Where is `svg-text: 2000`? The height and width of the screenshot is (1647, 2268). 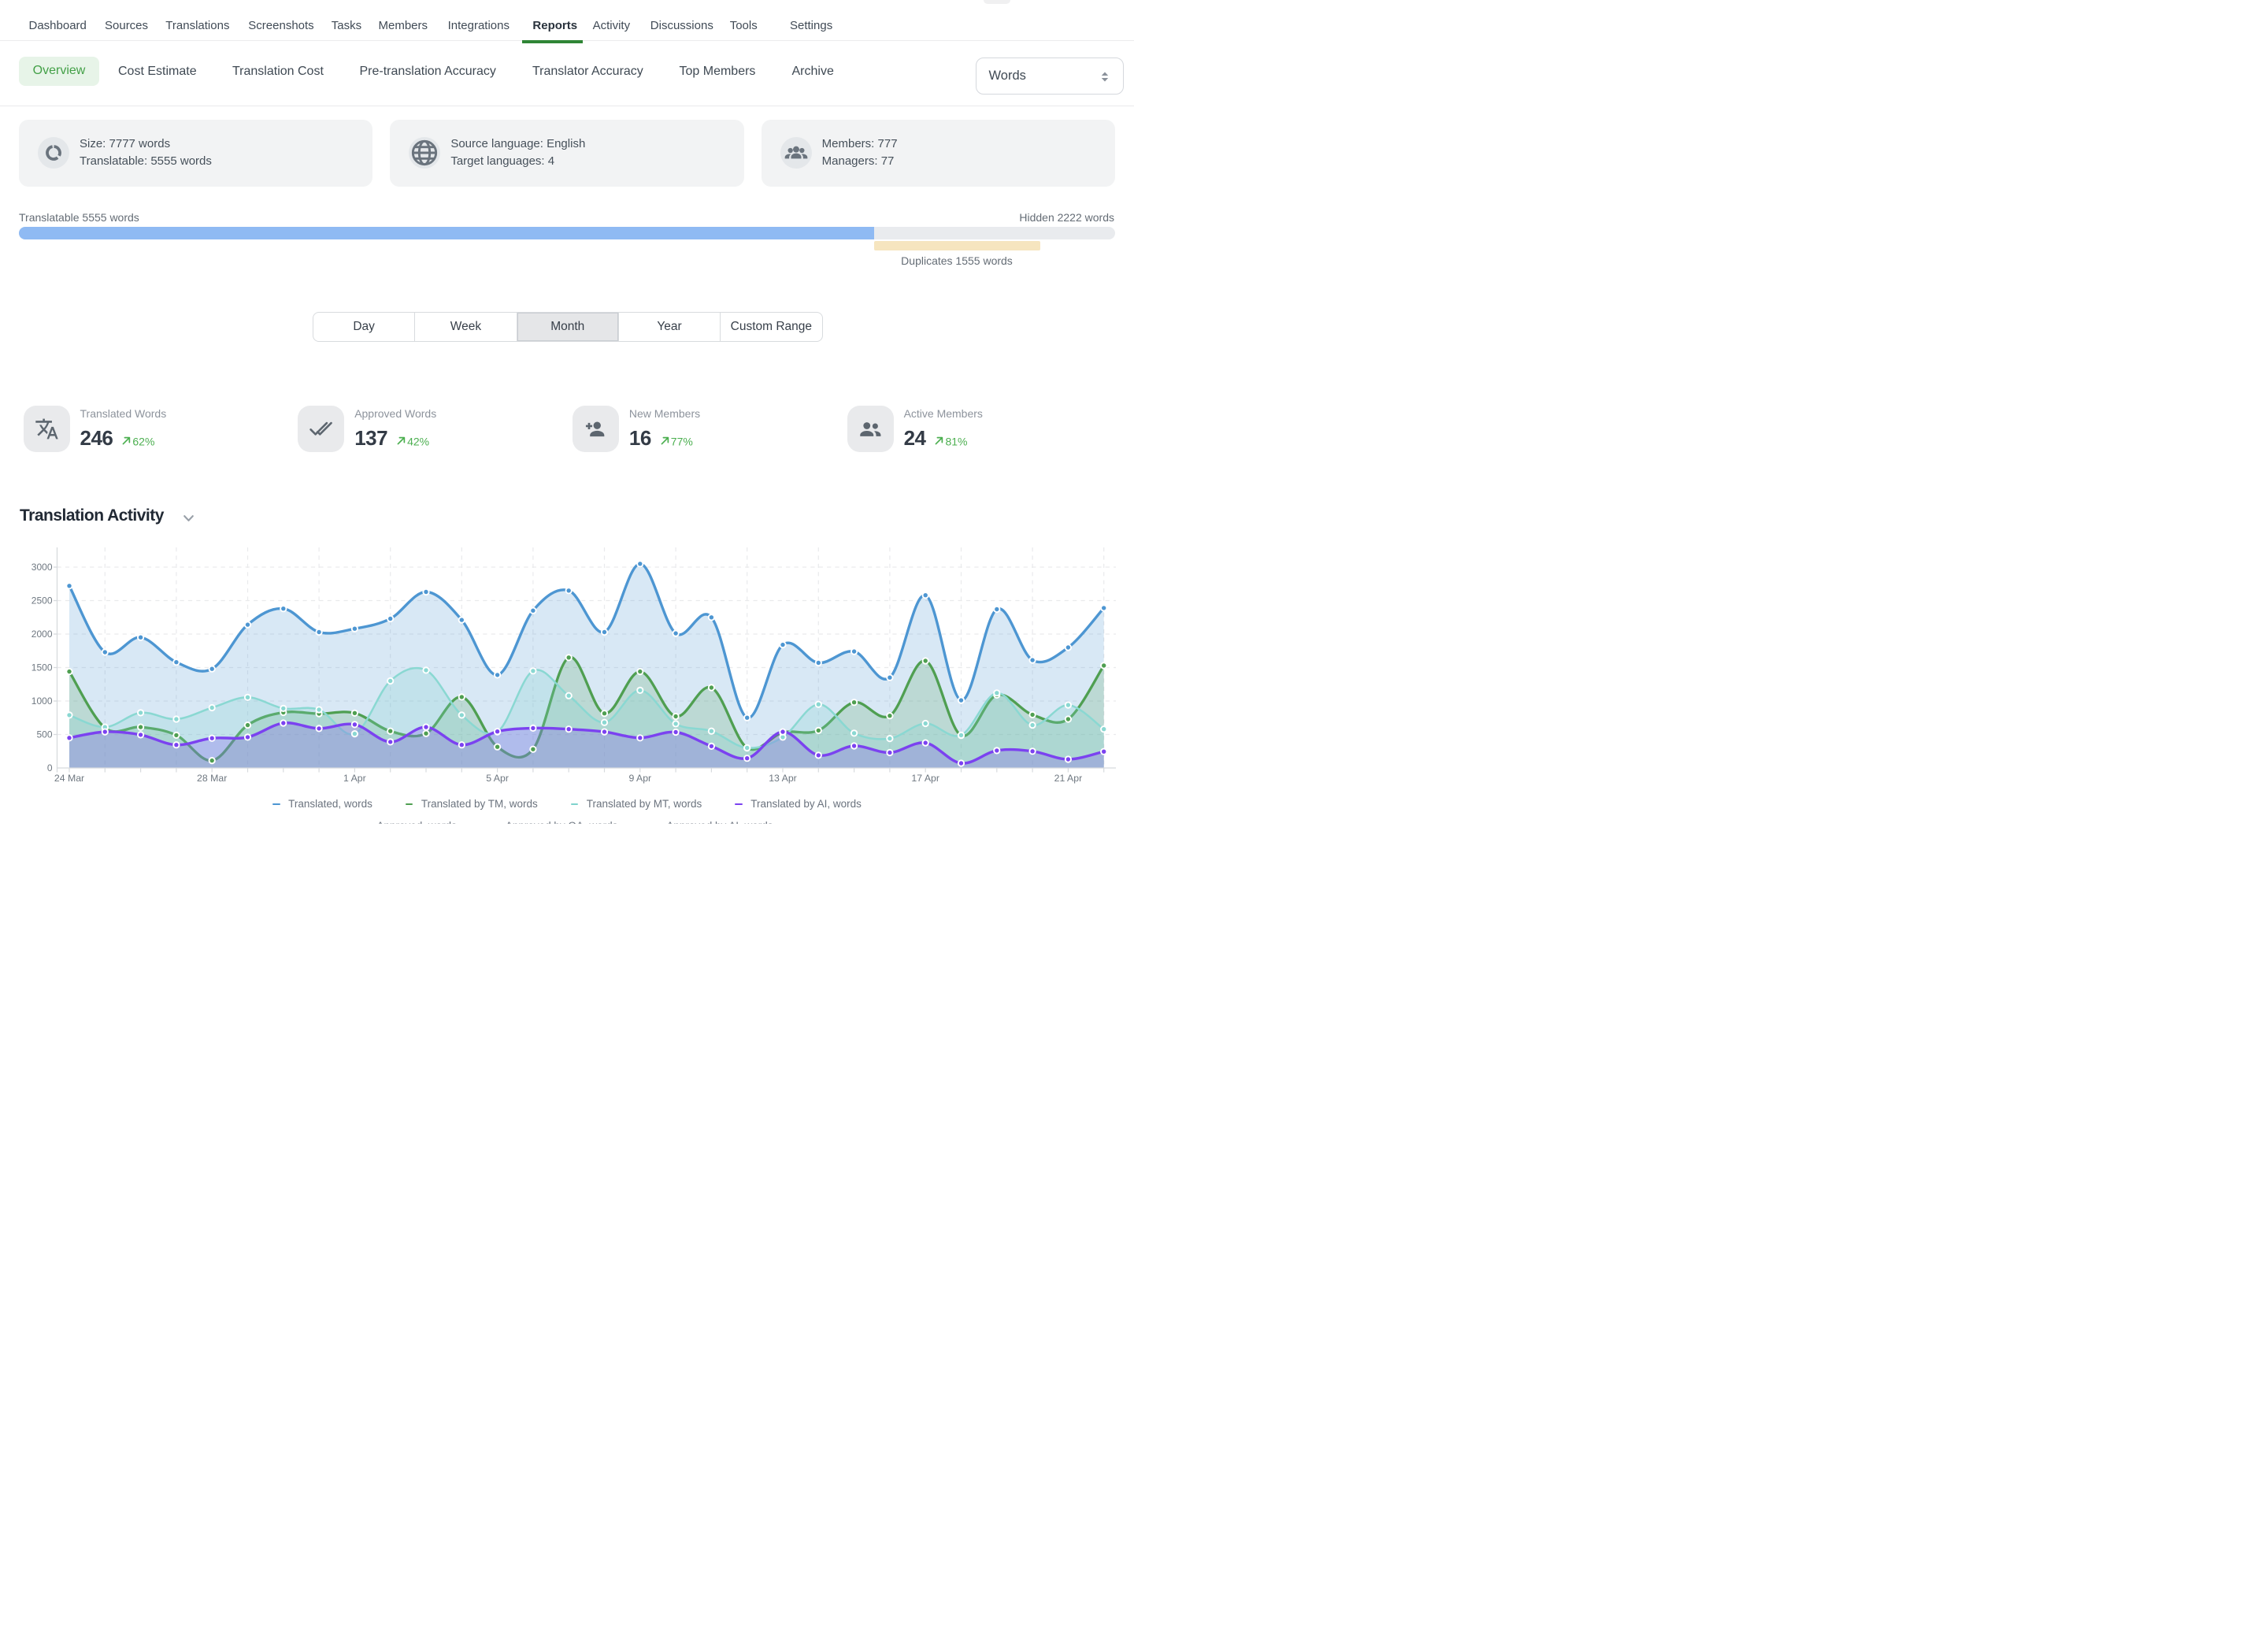
svg-text: 2000 is located at coordinates (42, 634).